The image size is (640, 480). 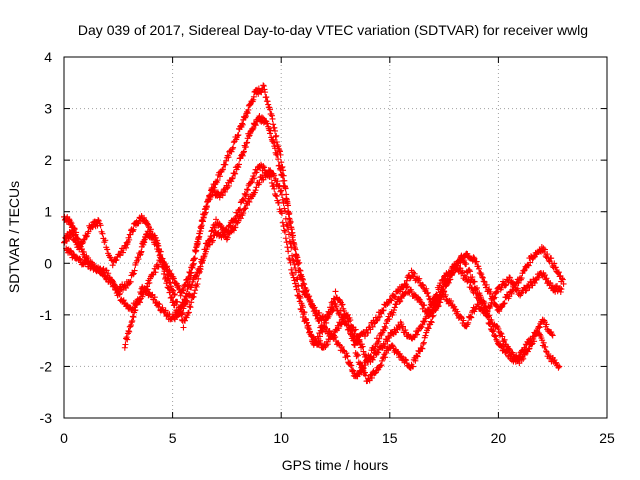 I want to click on y-tick-label: 4, so click(x=48, y=57).